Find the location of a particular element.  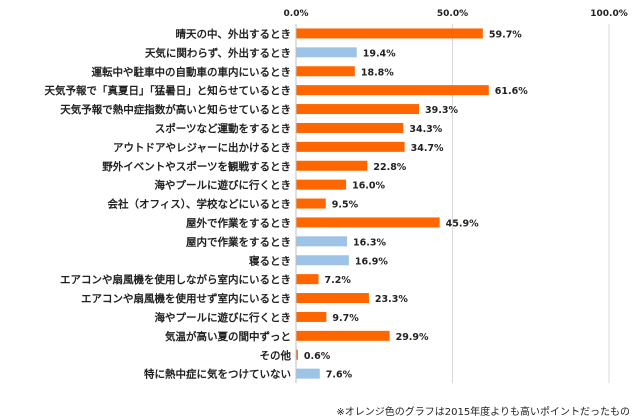

data-label: 0.6% is located at coordinates (317, 356).